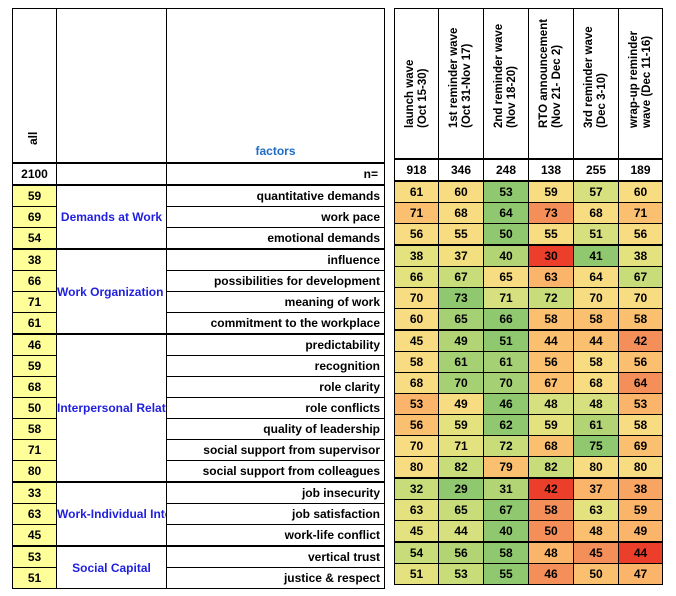 This screenshot has height=596, width=676. I want to click on table-row: 66 67 65 63 64 67, so click(528, 277).